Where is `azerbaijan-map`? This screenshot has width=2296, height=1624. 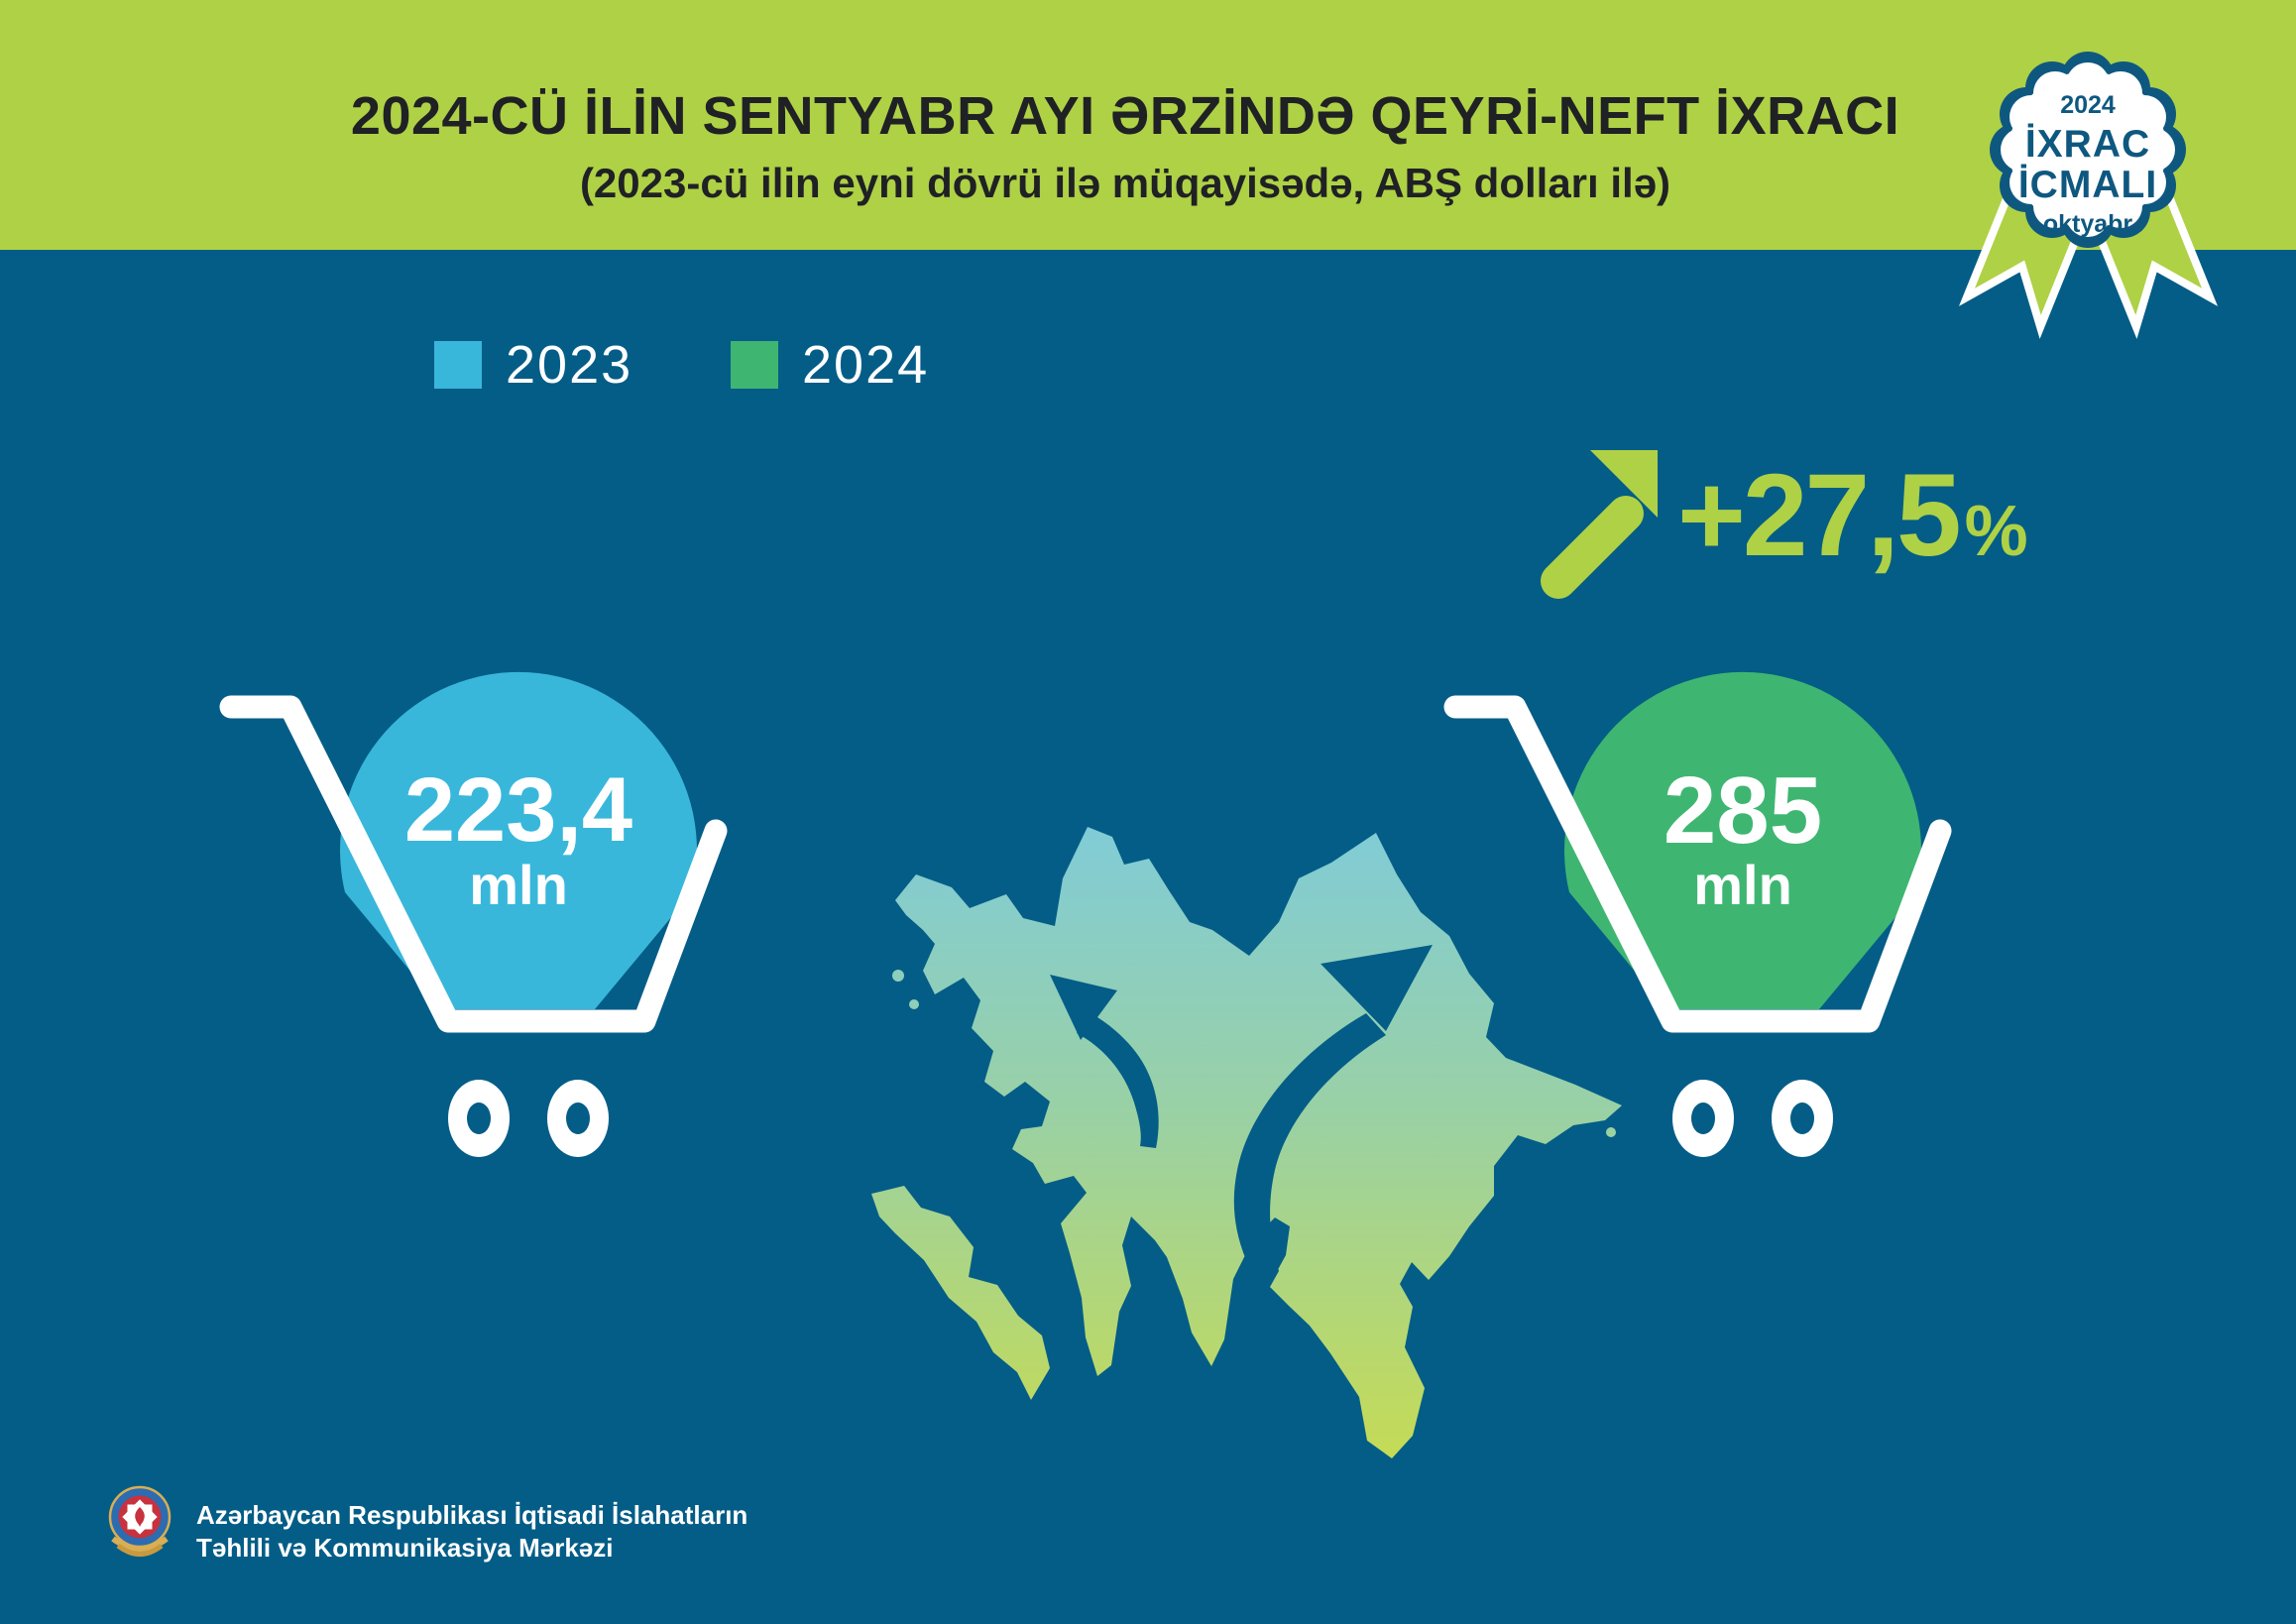
azerbaijan-map is located at coordinates (1247, 1142).